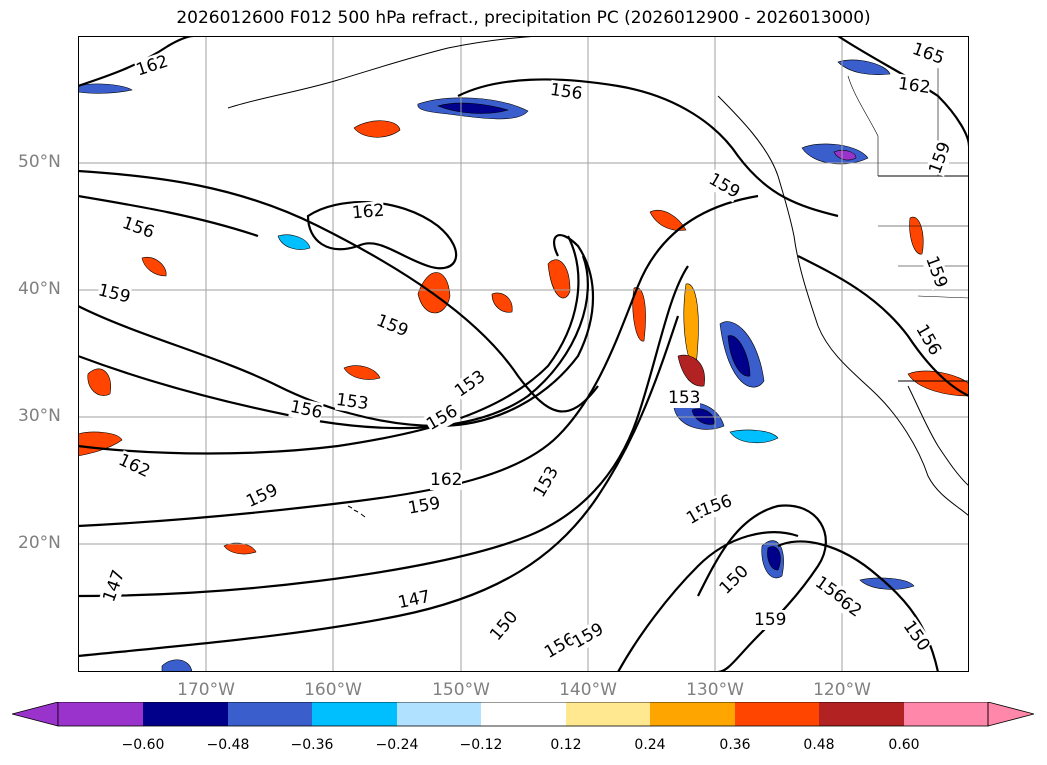 The height and width of the screenshot is (765, 1047). What do you see at coordinates (938, 436) in the screenshot?
I see `coastline-baja` at bounding box center [938, 436].